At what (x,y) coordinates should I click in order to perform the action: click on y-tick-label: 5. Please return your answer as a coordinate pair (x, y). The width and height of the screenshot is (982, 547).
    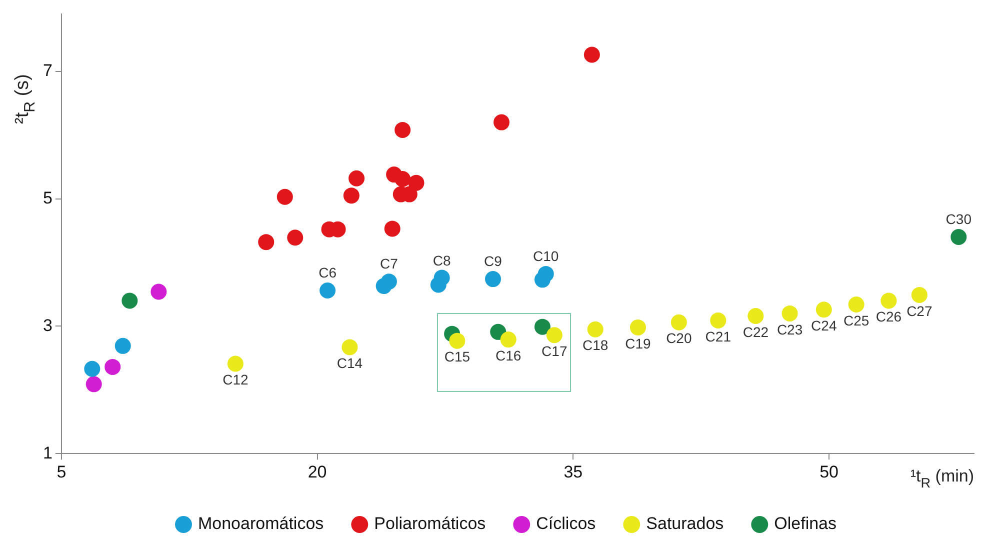
    Looking at the image, I should click on (47, 198).